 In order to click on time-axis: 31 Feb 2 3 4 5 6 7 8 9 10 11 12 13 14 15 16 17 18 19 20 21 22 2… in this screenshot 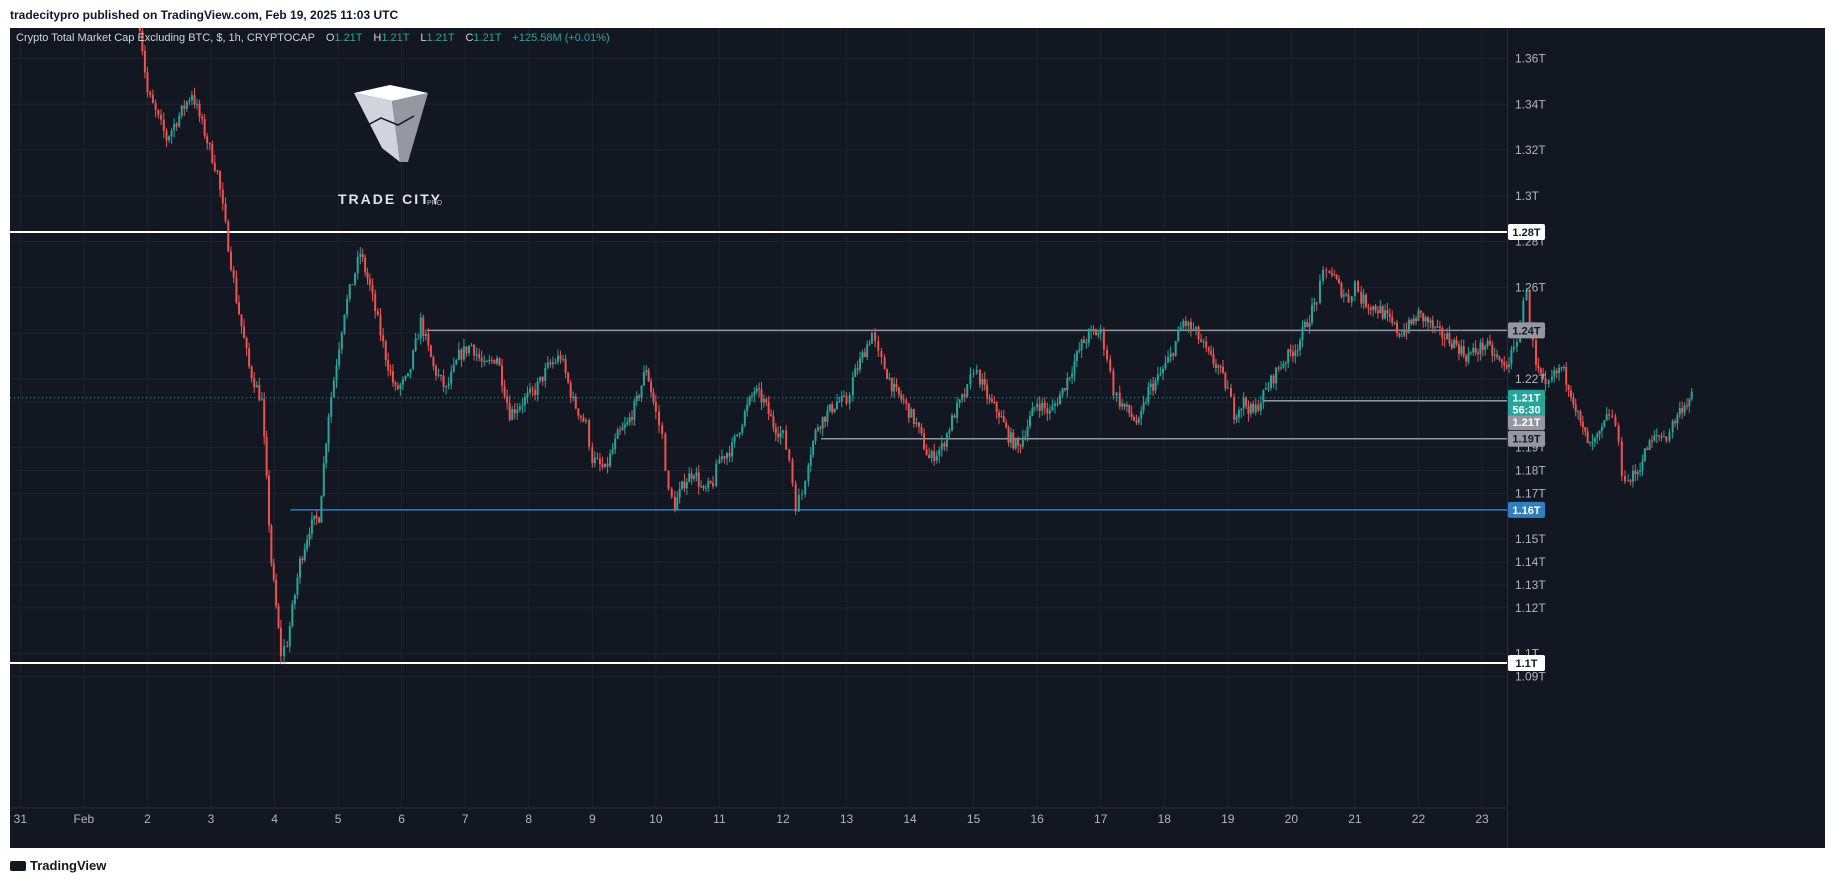, I will do `click(751, 819)`.